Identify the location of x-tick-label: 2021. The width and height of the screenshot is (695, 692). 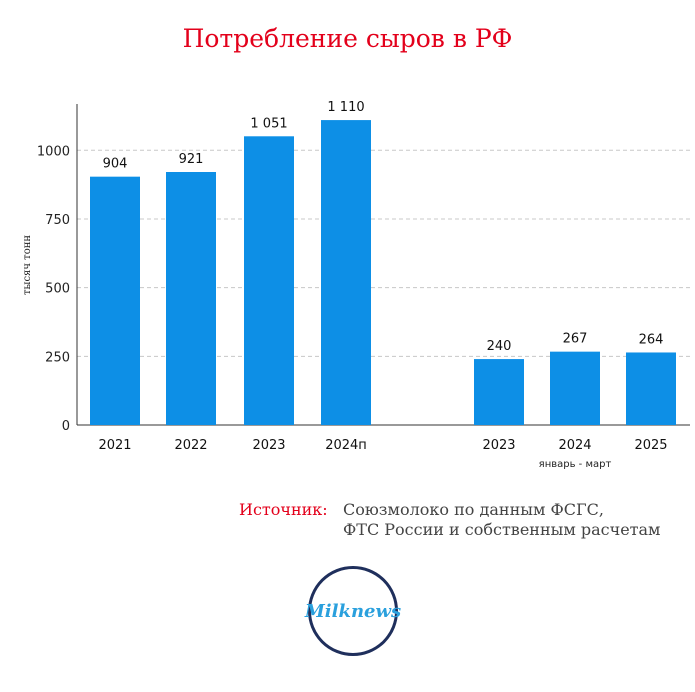
(114, 445).